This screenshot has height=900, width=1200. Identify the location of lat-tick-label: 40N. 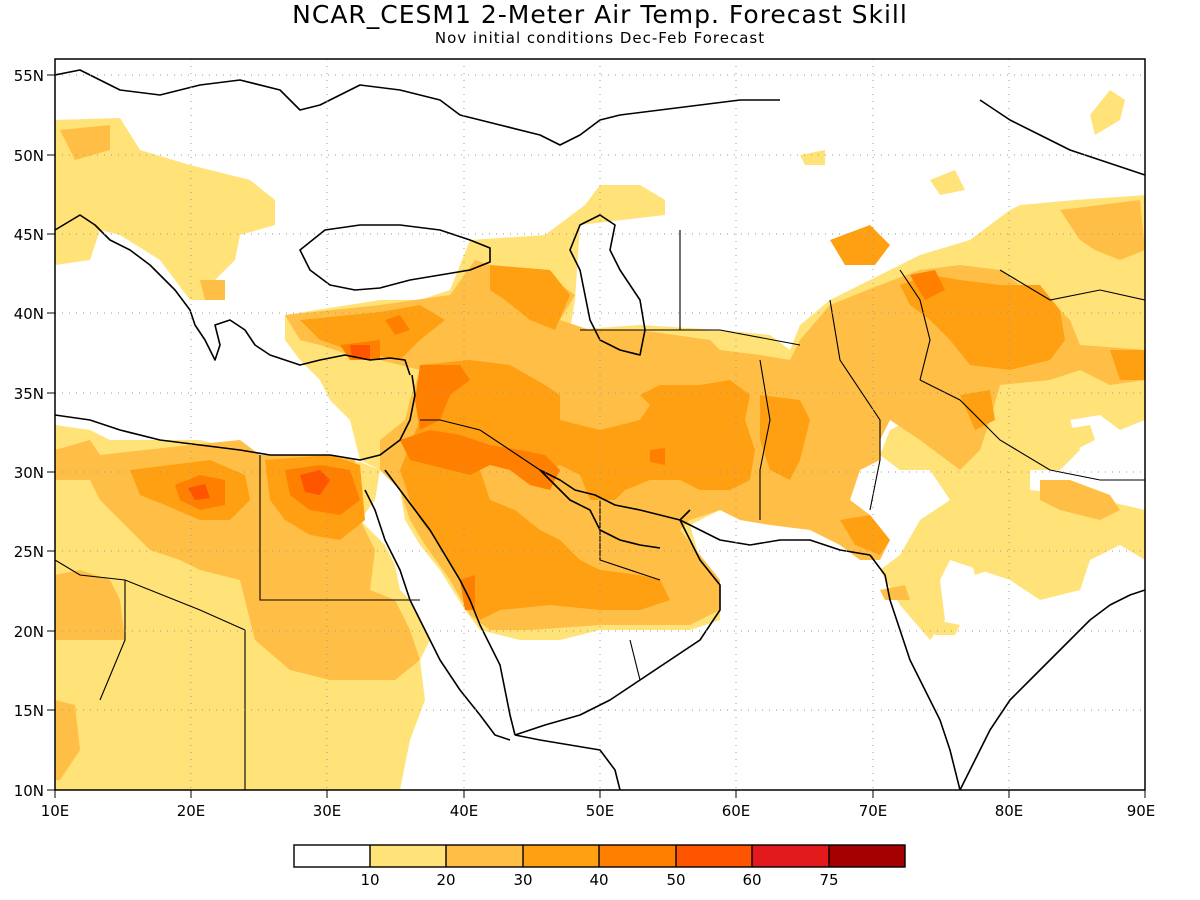
(29, 314).